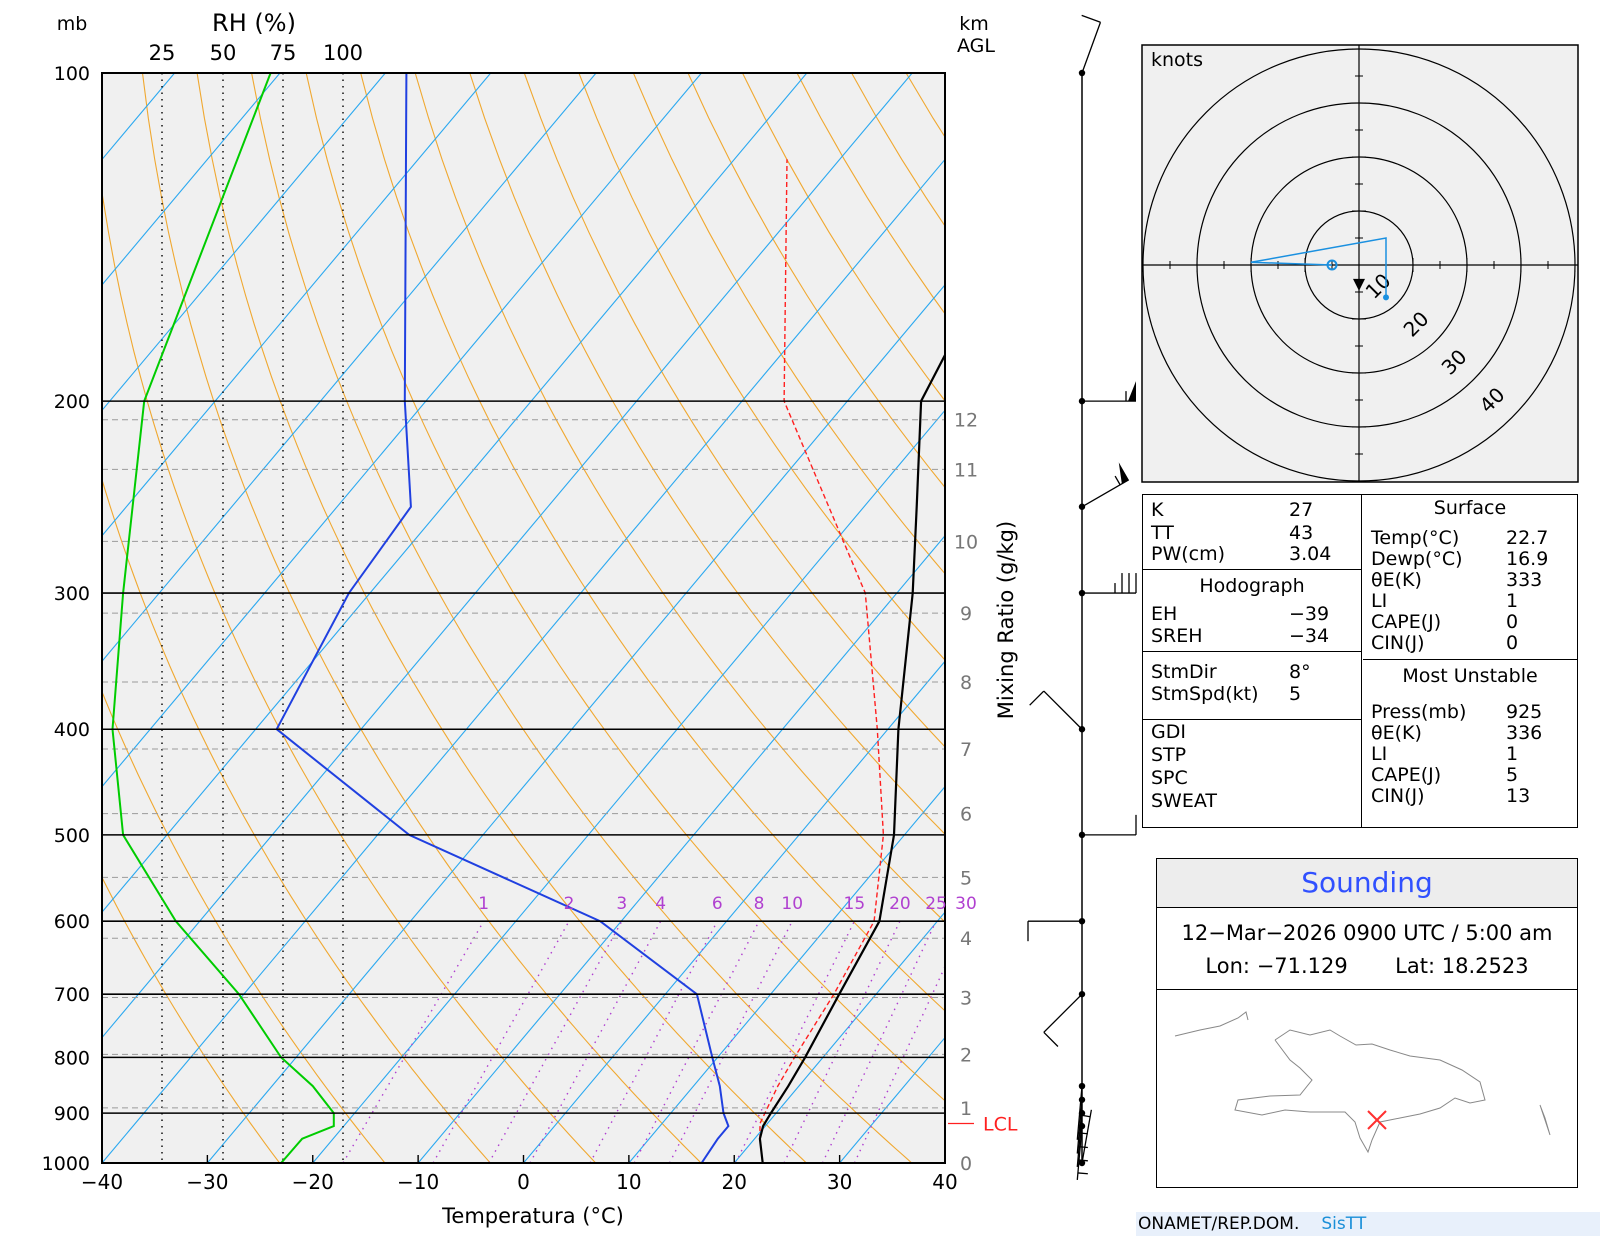  I want to click on hodograph-frame, so click(1360, 263).